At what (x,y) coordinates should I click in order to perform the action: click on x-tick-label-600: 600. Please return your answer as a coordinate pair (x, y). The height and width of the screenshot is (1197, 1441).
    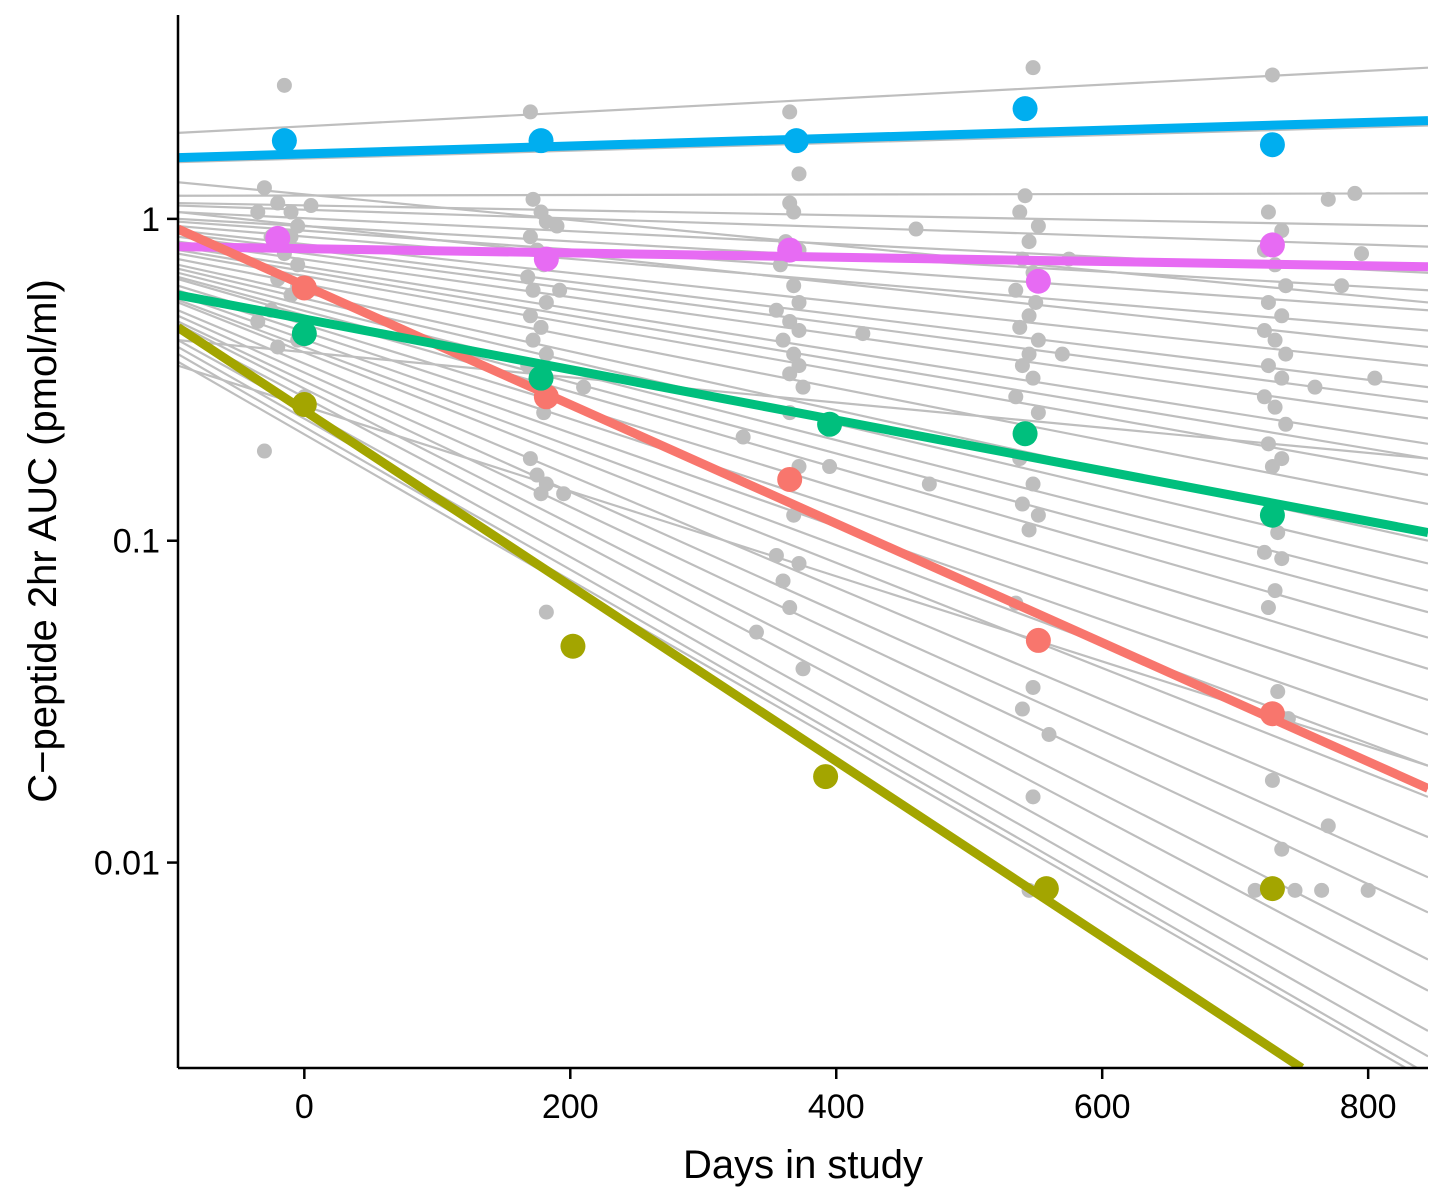
    Looking at the image, I should click on (1102, 1107).